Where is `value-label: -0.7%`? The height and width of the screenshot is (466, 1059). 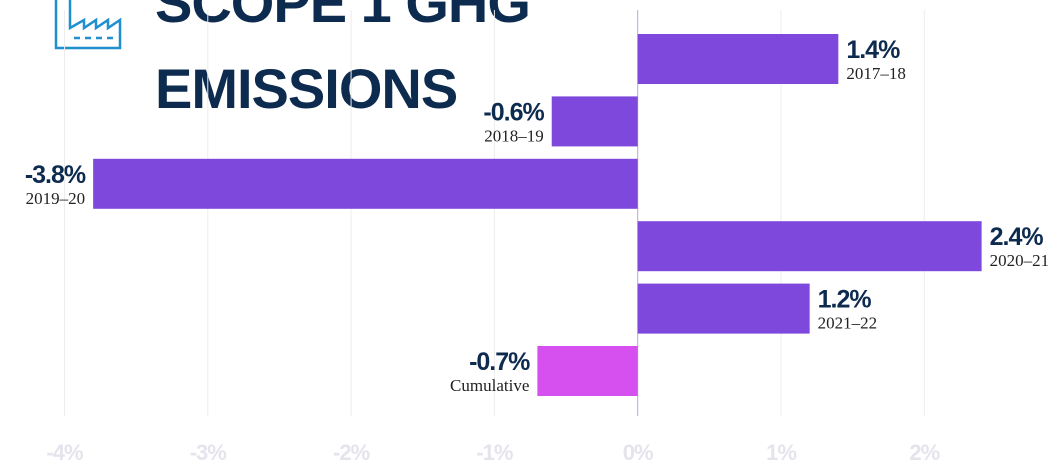
value-label: -0.7% is located at coordinates (499, 362).